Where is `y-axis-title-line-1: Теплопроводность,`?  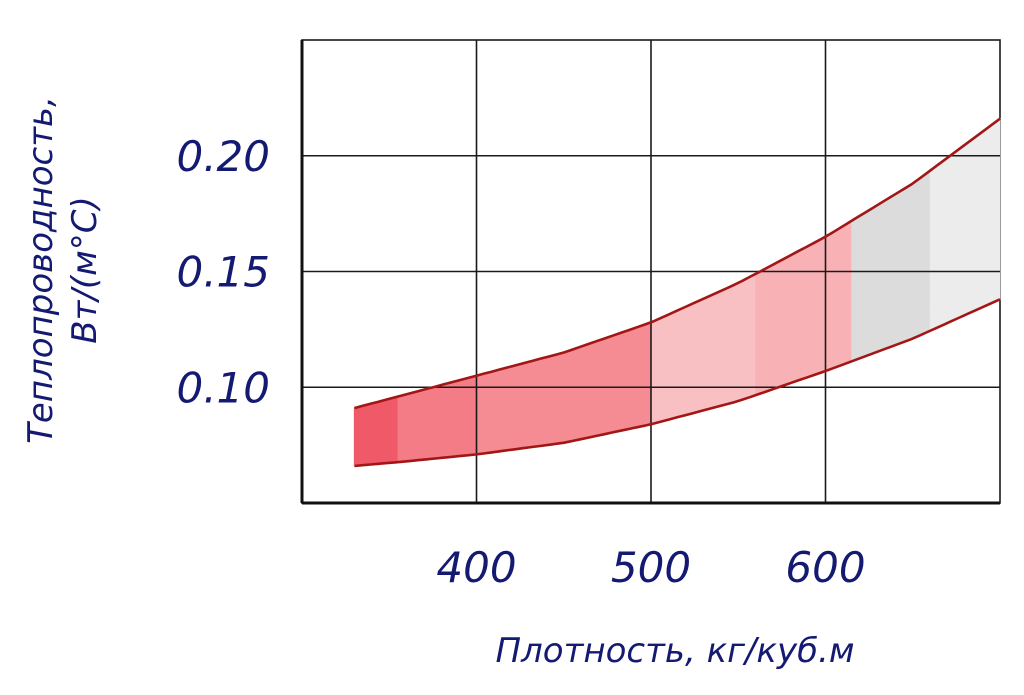 y-axis-title-line-1: Теплопроводность, is located at coordinates (41, 270).